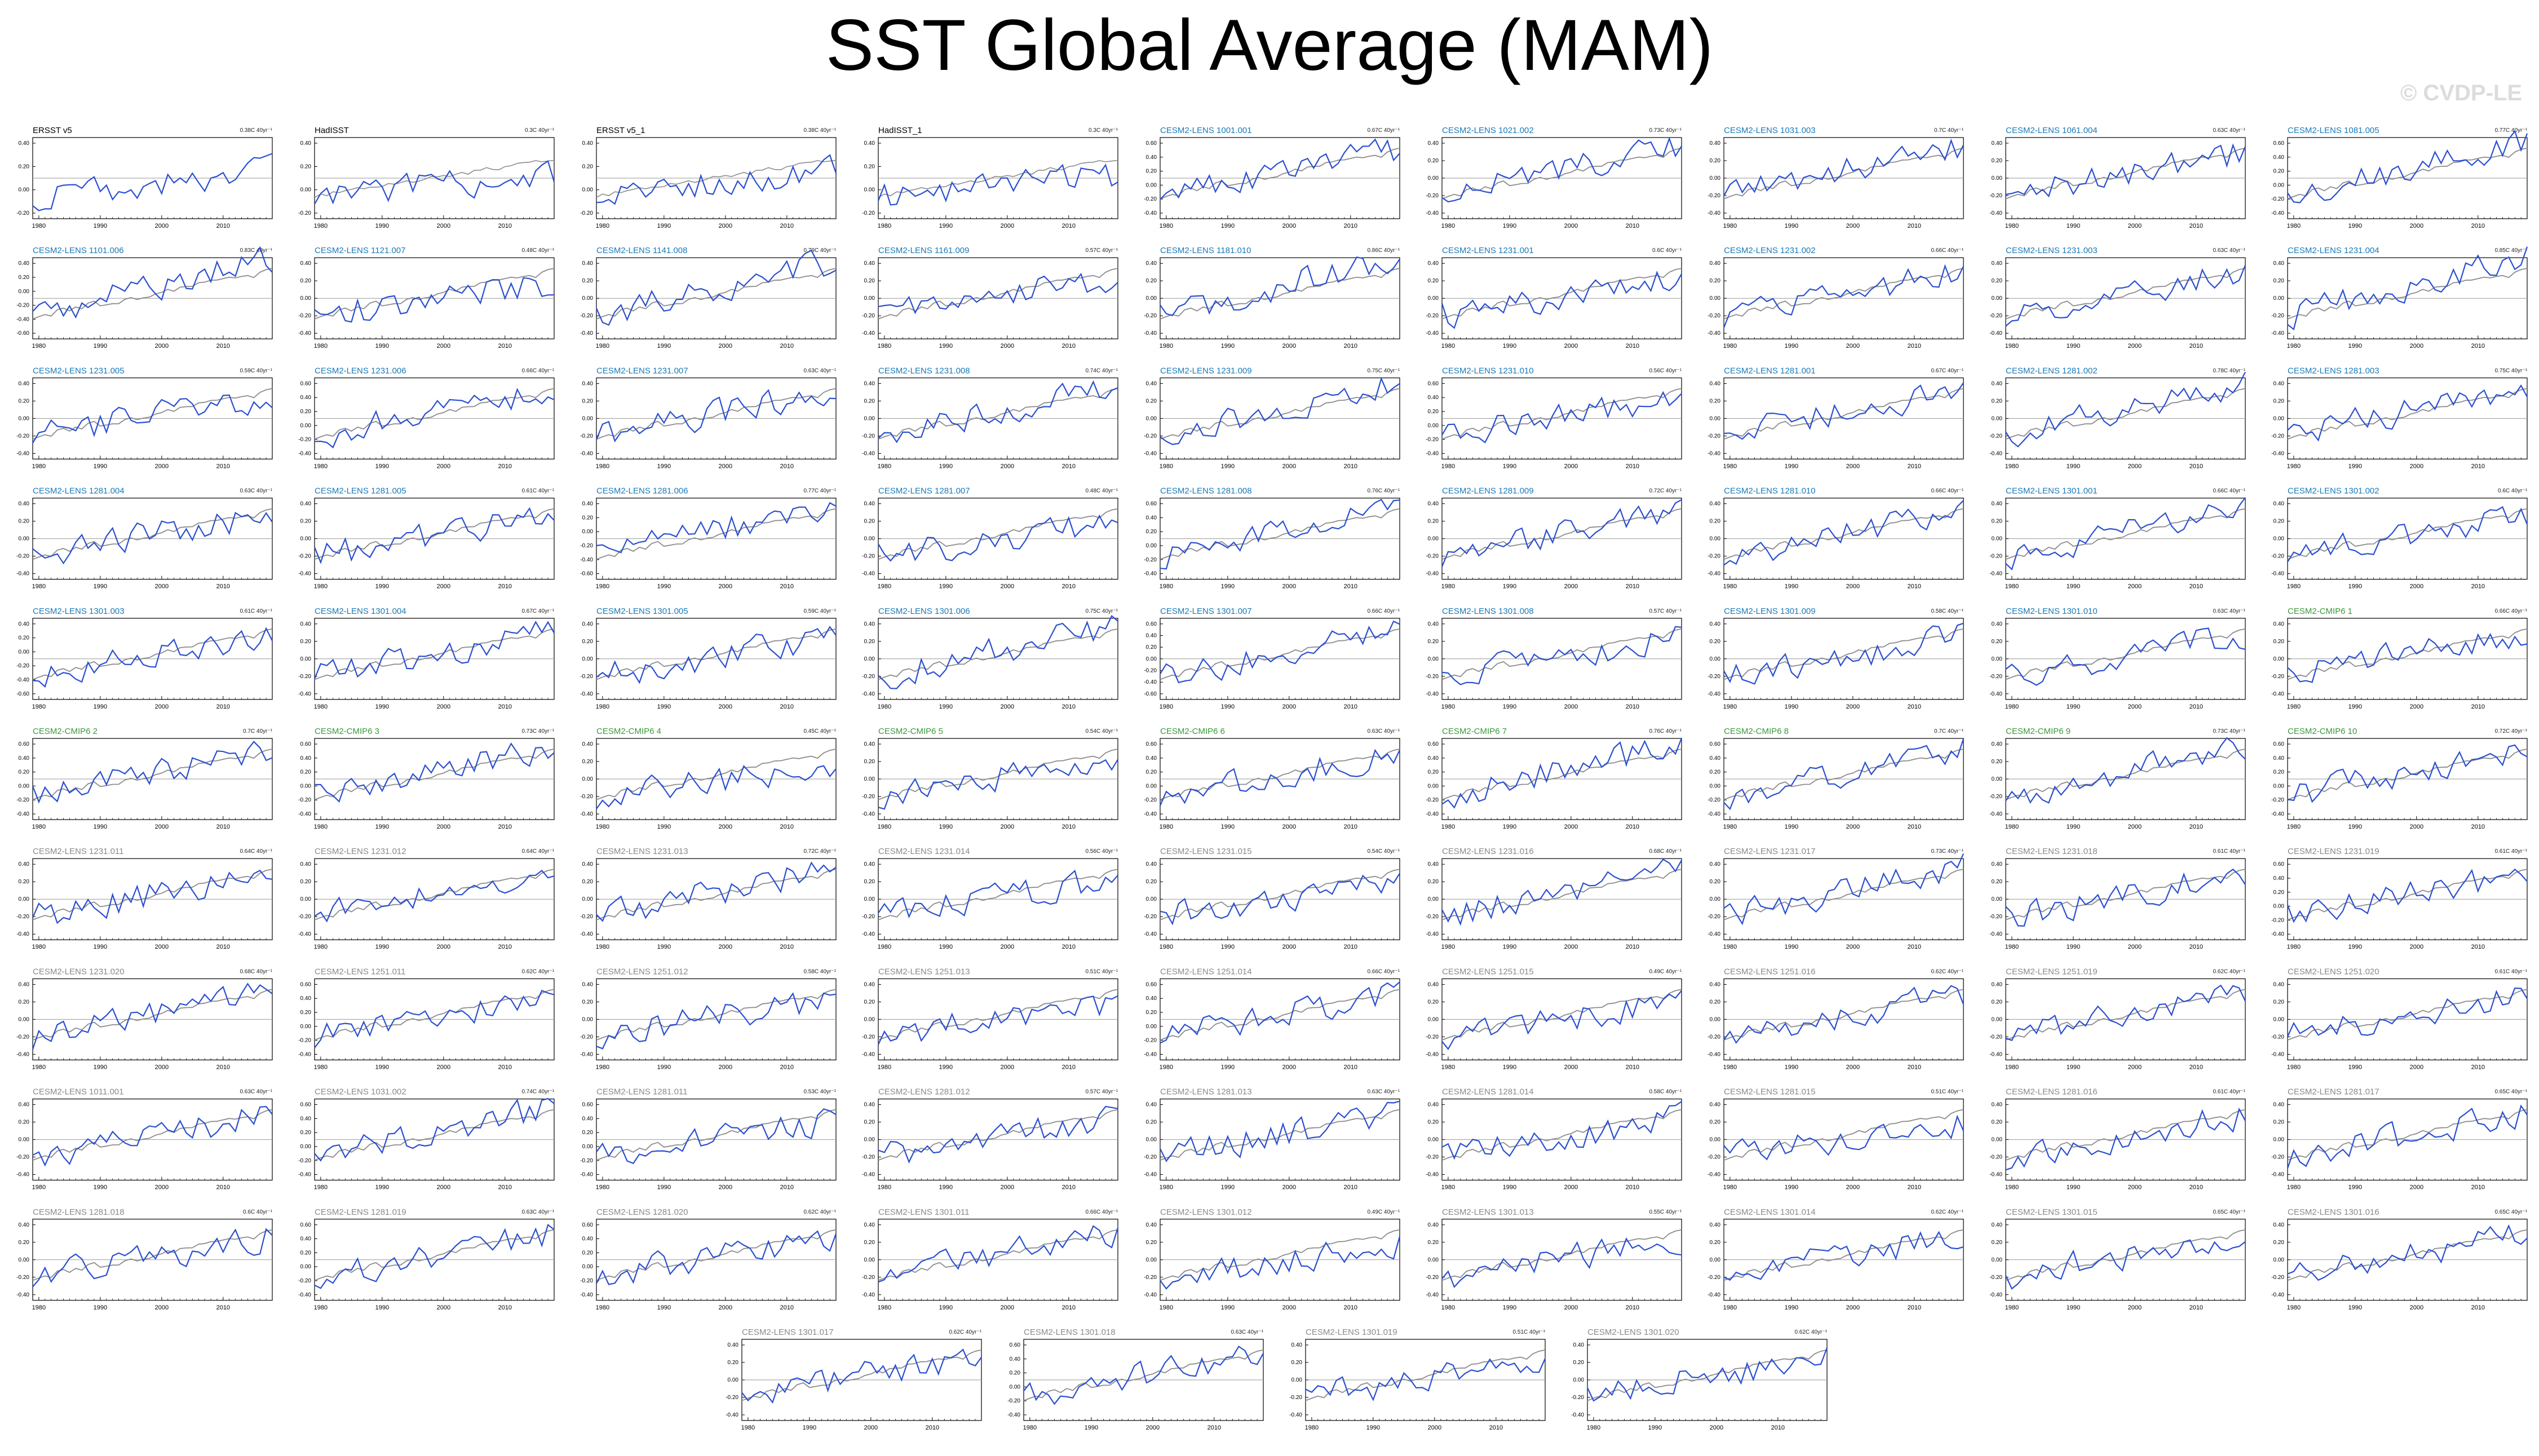 Image resolution: width=2539 pixels, height=1456 pixels. What do you see at coordinates (2333, 250) in the screenshot?
I see `panel-title: CESM2-LENS 1231.004` at bounding box center [2333, 250].